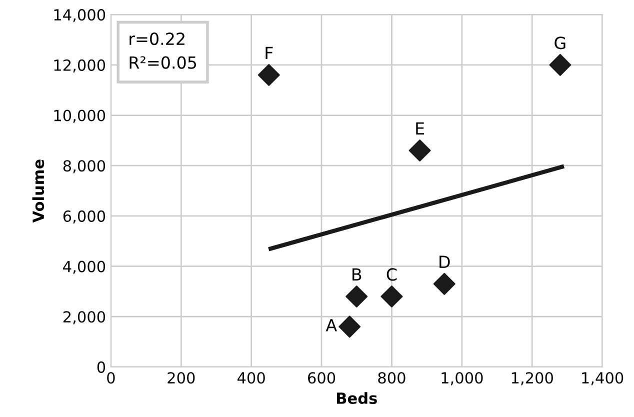 The height and width of the screenshot is (417, 634). Describe the element at coordinates (532, 379) in the screenshot. I see `x-tick-label: 1,200` at that location.